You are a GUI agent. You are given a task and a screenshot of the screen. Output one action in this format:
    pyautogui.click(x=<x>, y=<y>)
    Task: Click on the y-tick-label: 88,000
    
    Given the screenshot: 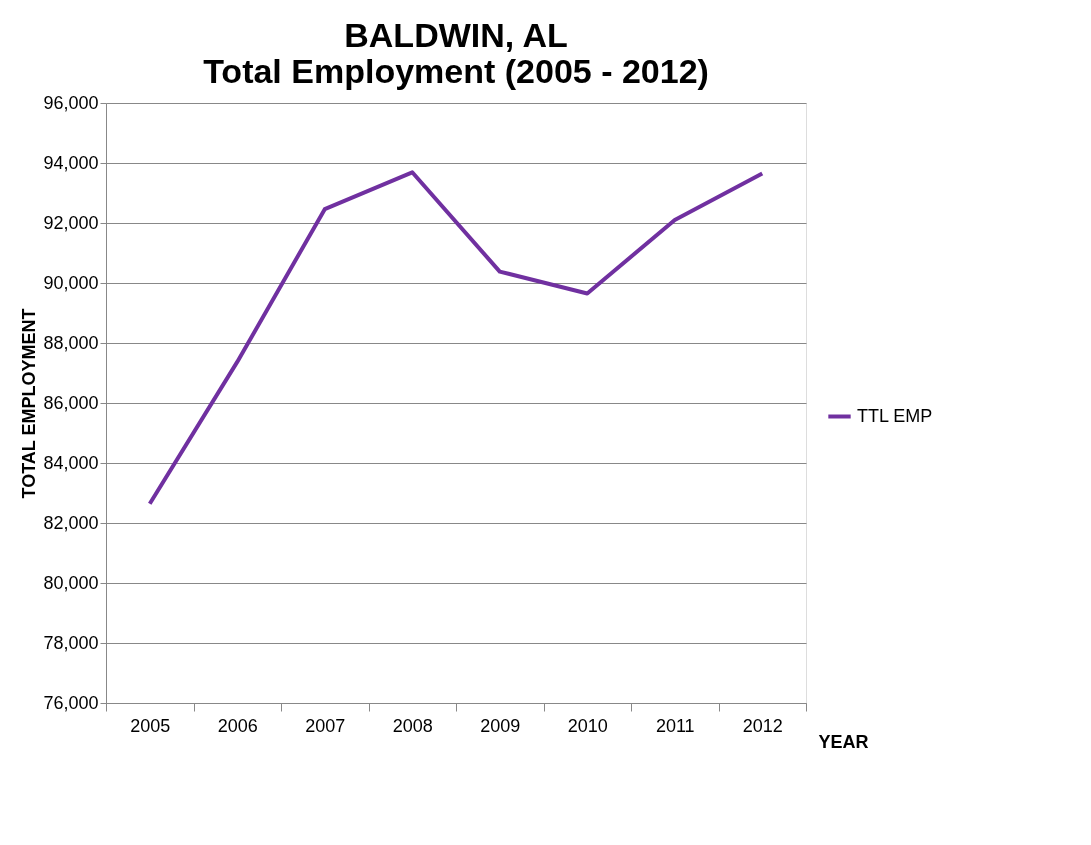 What is the action you would take?
    pyautogui.click(x=71, y=342)
    